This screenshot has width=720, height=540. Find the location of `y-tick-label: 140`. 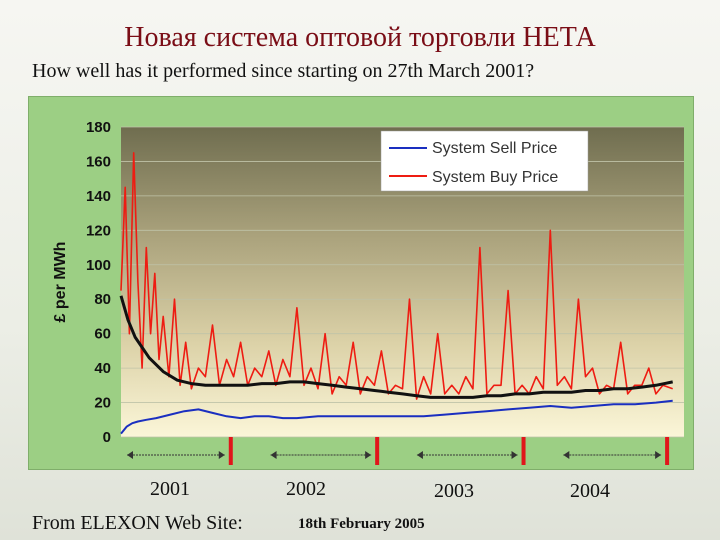

y-tick-label: 140 is located at coordinates (98, 196).